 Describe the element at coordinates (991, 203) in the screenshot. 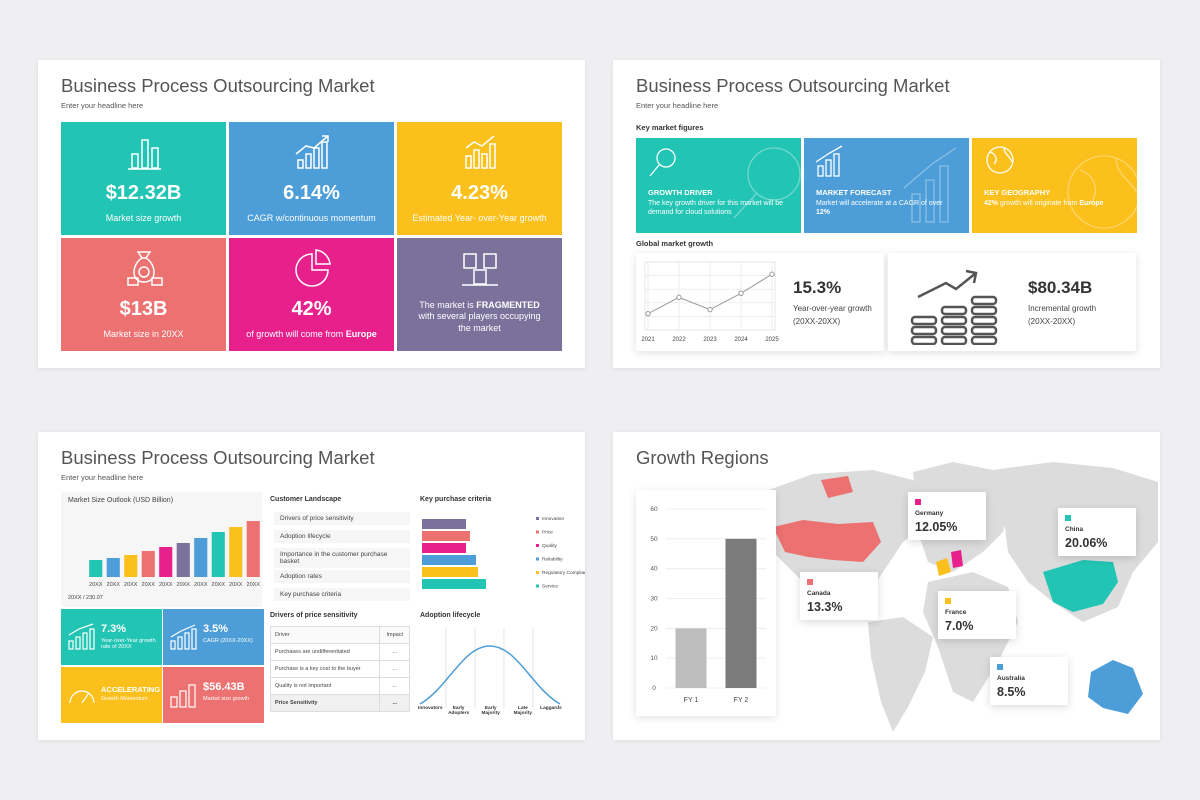

I see `card-text-emphasis: 42%` at that location.